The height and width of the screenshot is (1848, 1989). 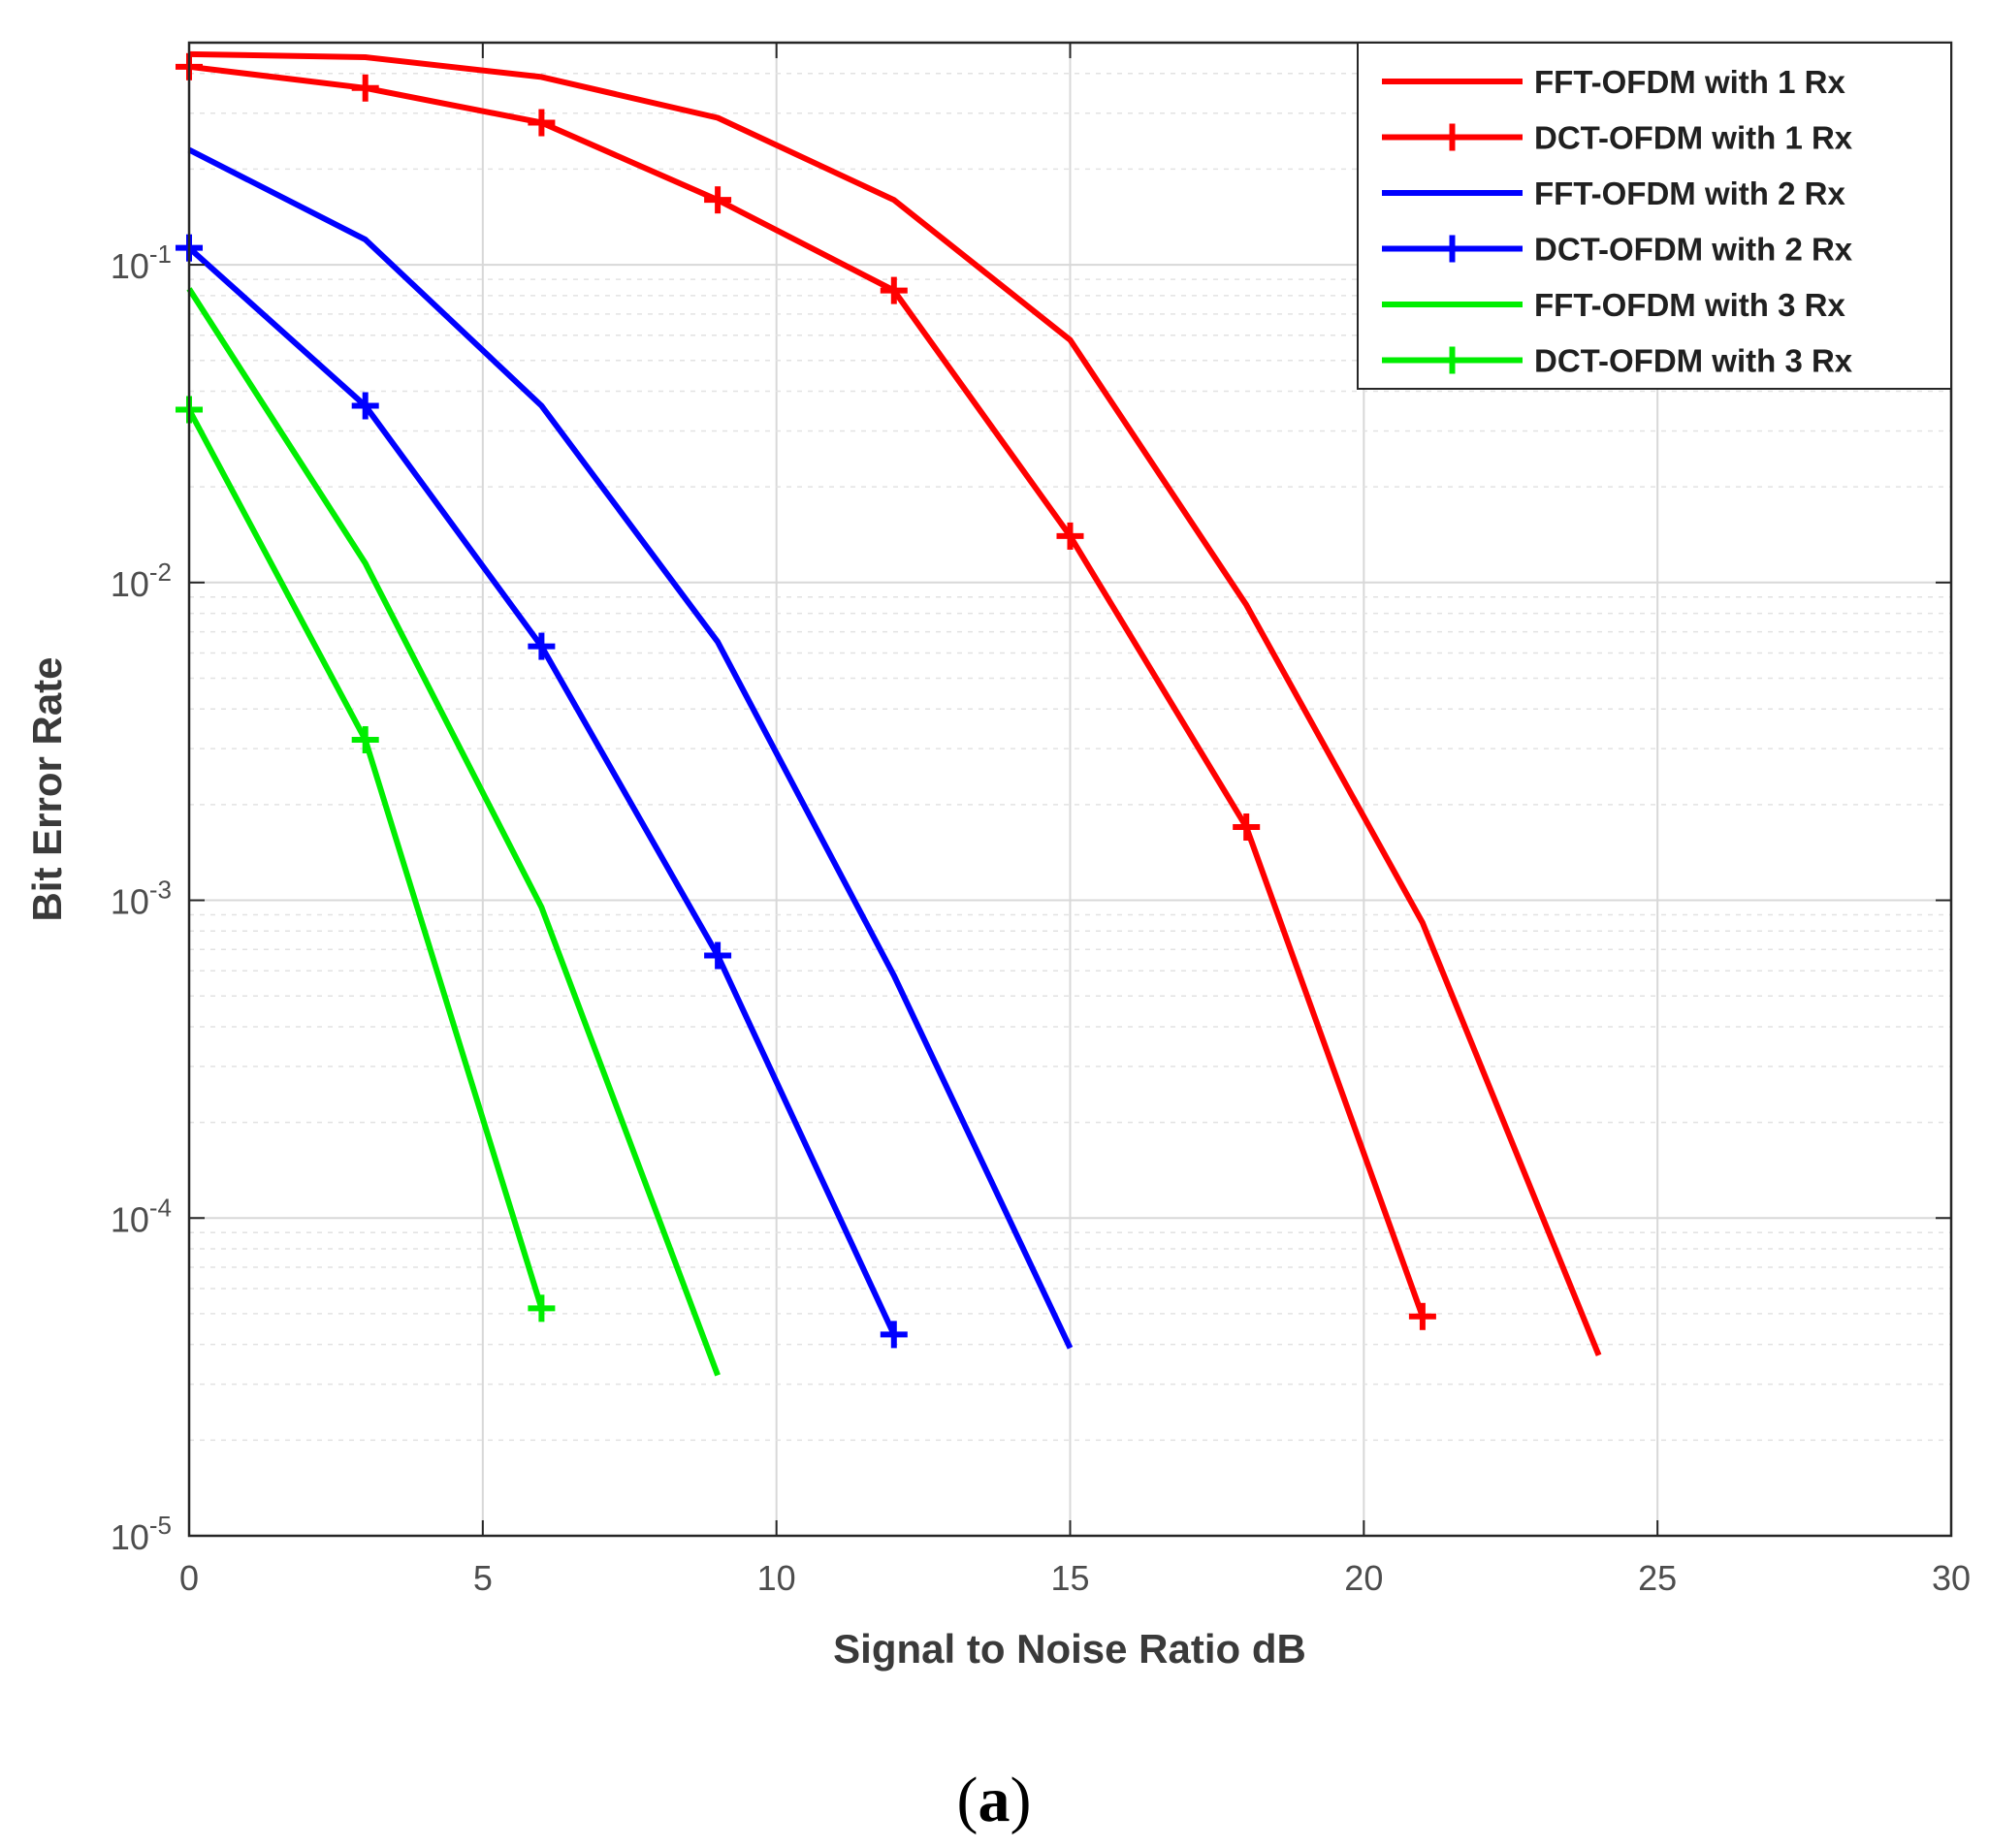 What do you see at coordinates (1951, 1578) in the screenshot?
I see `x-tick-label: 30` at bounding box center [1951, 1578].